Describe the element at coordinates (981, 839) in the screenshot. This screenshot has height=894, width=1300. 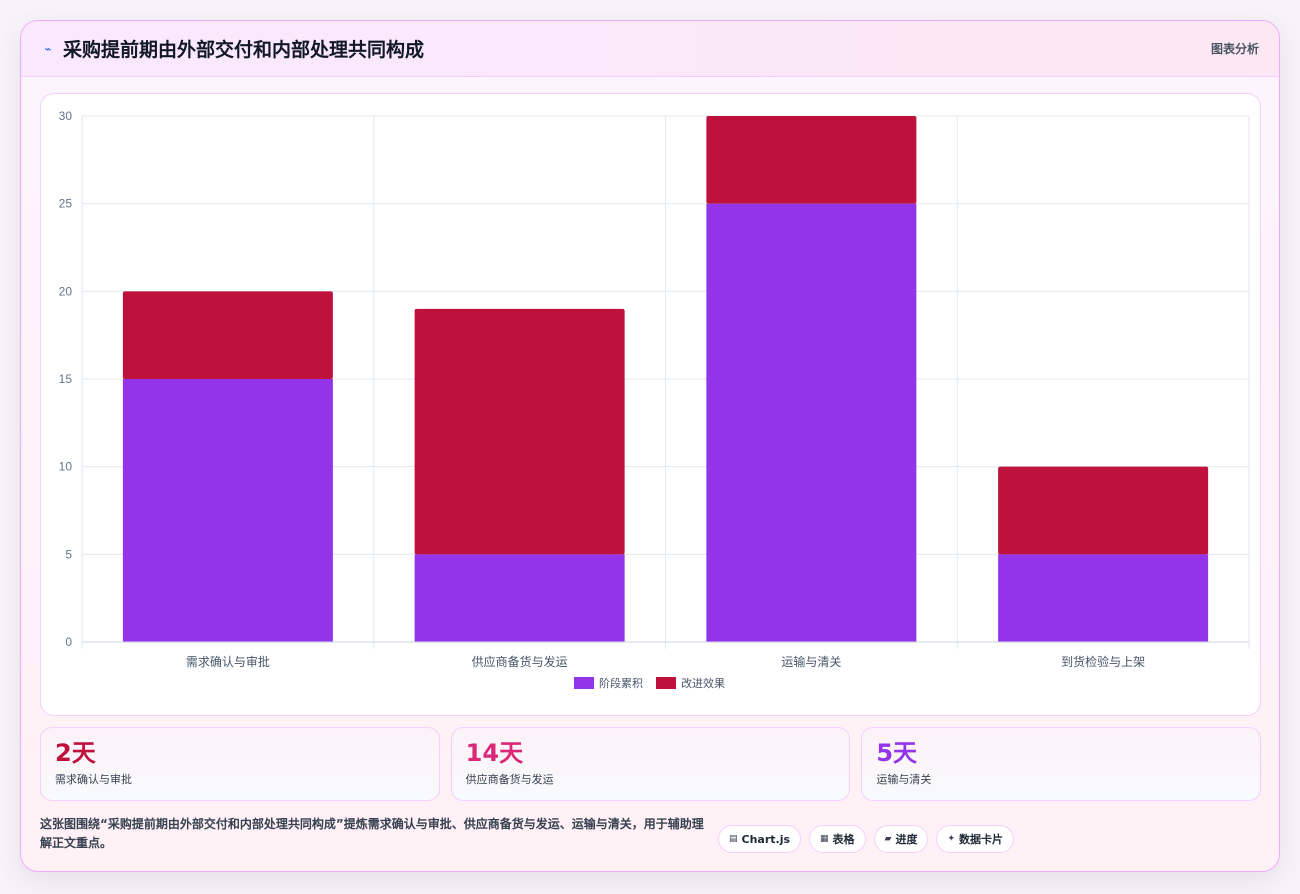
I see `chip-label: 数据卡片` at that location.